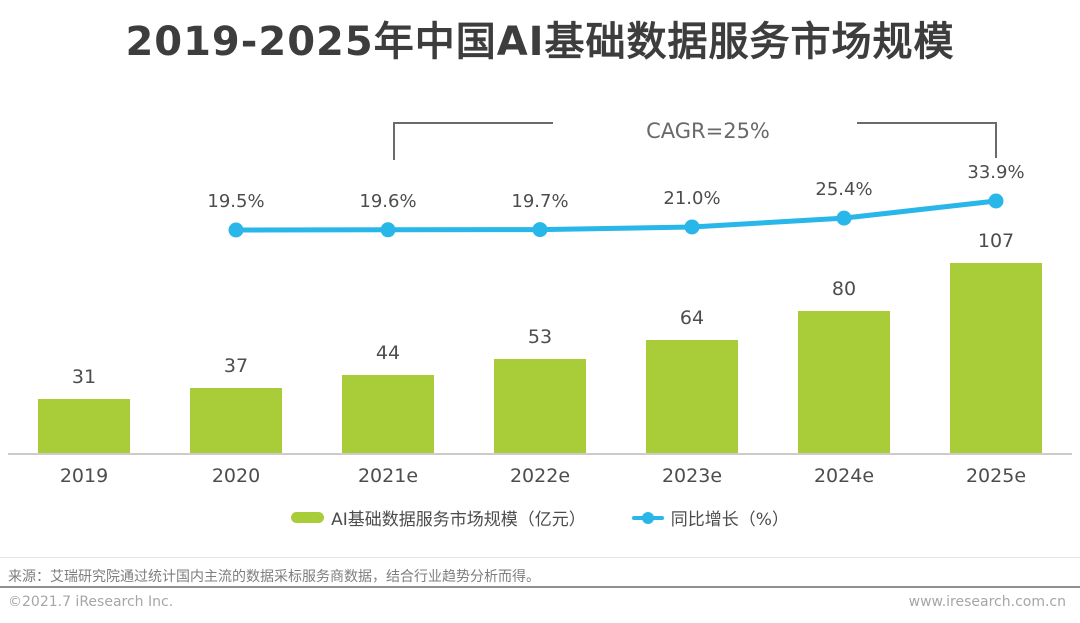  What do you see at coordinates (308, 517) in the screenshot?
I see `bar-series-swatch-icon` at bounding box center [308, 517].